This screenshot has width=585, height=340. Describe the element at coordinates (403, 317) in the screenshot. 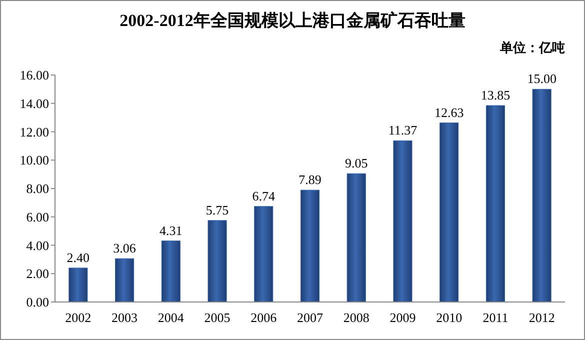

I see `x-tick-label: 2009` at that location.